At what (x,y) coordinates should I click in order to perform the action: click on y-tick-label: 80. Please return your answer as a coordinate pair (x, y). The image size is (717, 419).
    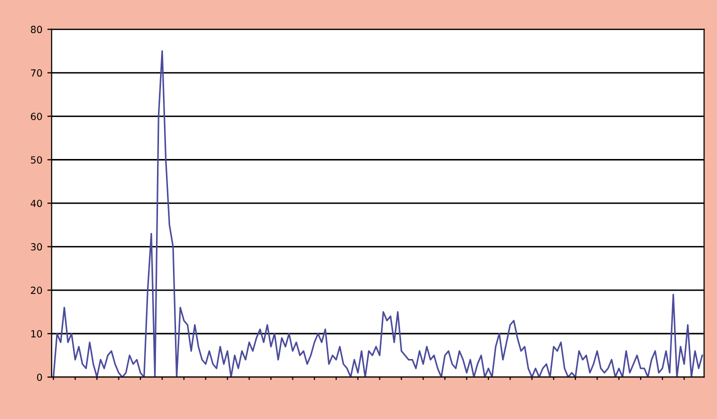
    Looking at the image, I should click on (36, 30).